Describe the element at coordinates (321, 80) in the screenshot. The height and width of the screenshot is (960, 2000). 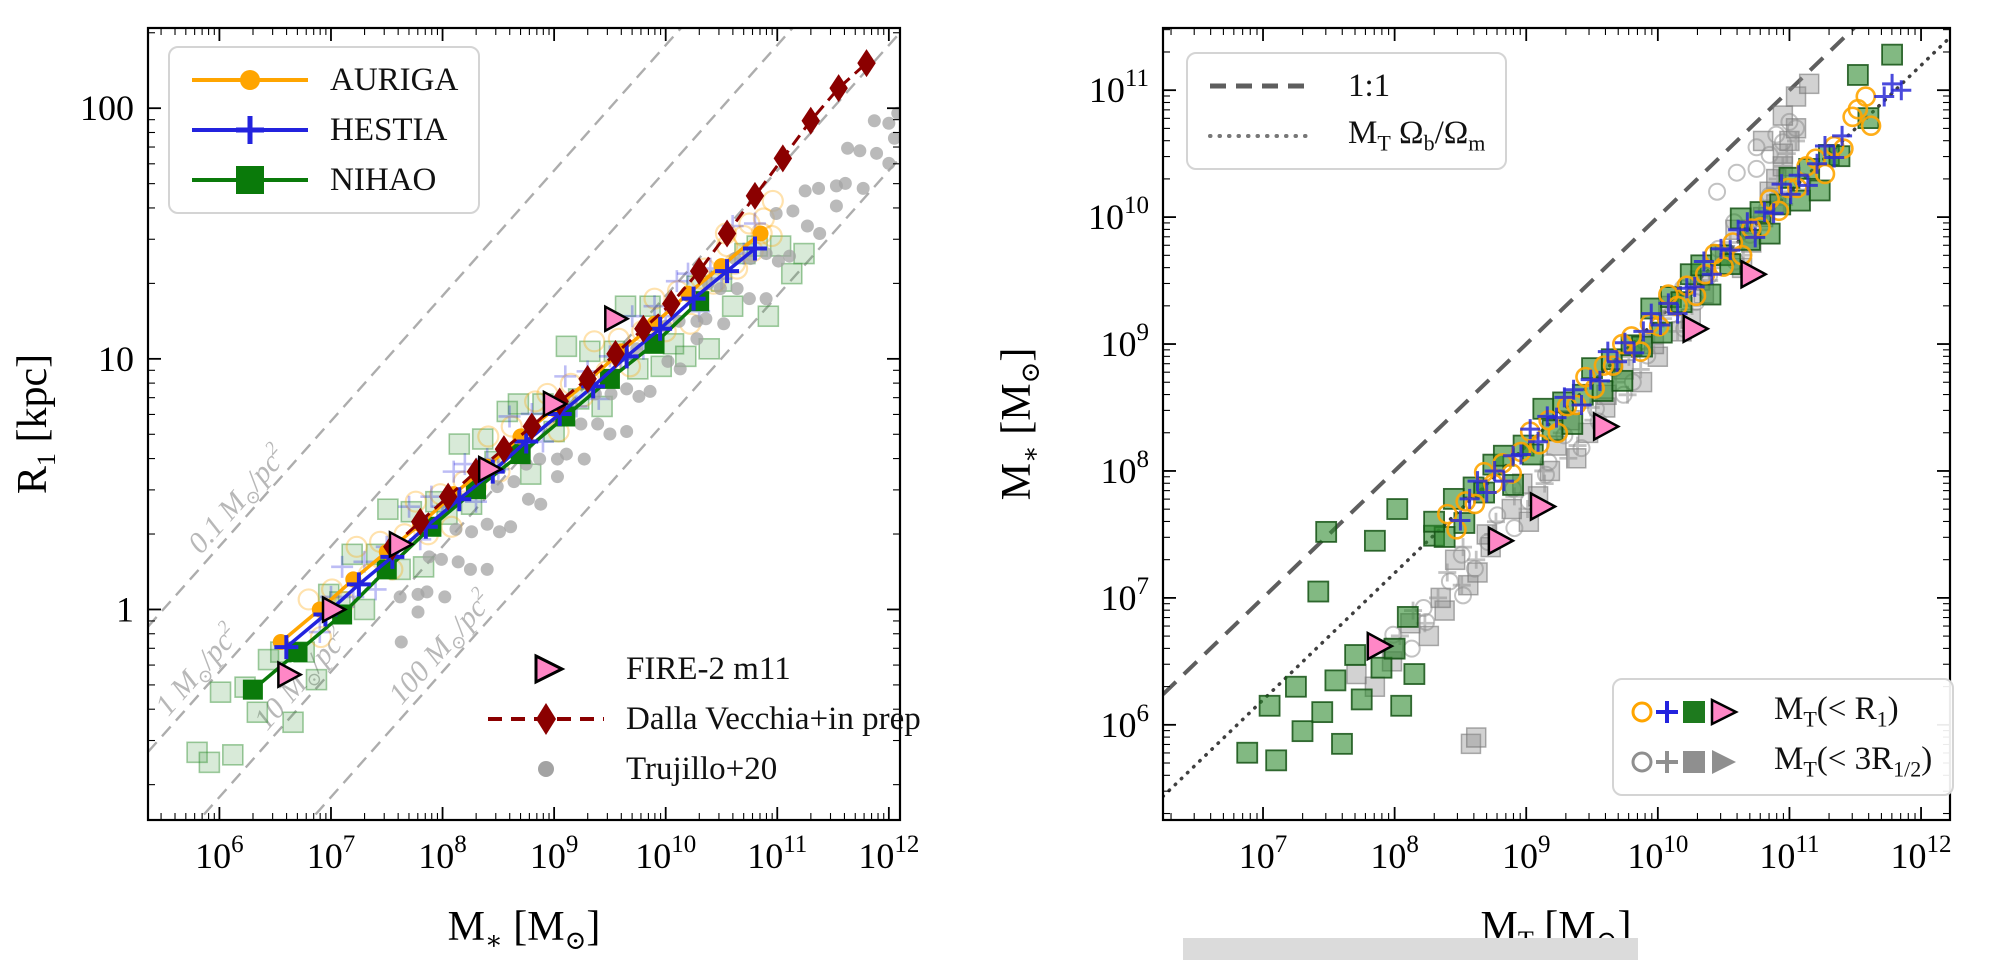
I see `legend-item-auriga: AURIGA` at that location.